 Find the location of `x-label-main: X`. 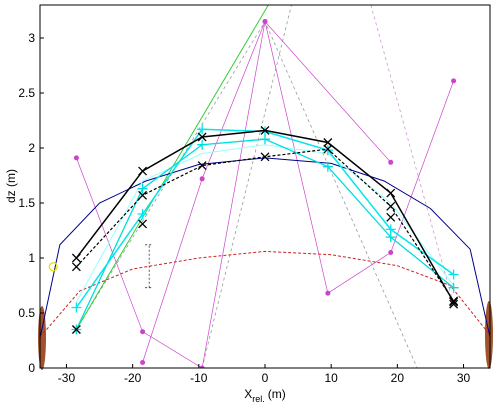

x-label-main: X is located at coordinates (248, 394).